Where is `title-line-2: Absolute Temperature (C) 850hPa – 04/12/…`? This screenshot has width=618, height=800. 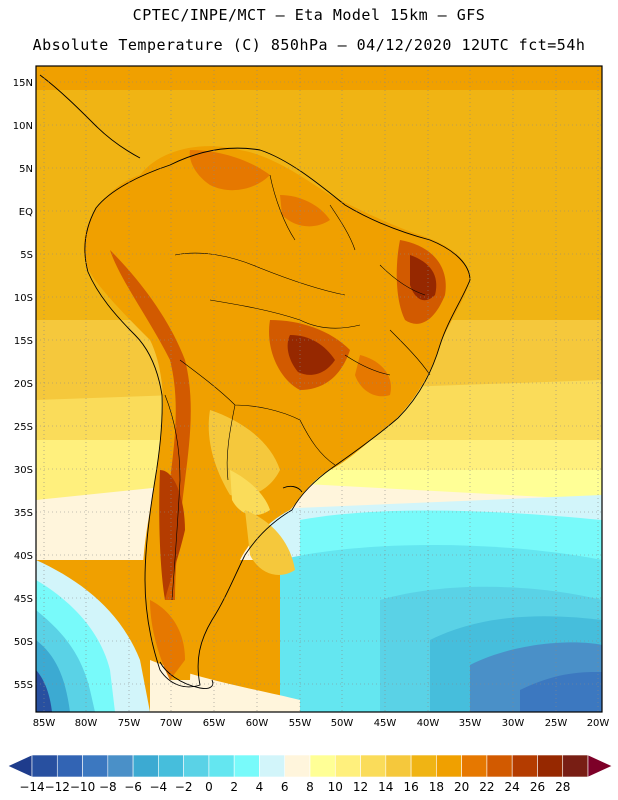
title-line-2: Absolute Temperature (C) 850hPa – 04/12/… is located at coordinates (309, 45).